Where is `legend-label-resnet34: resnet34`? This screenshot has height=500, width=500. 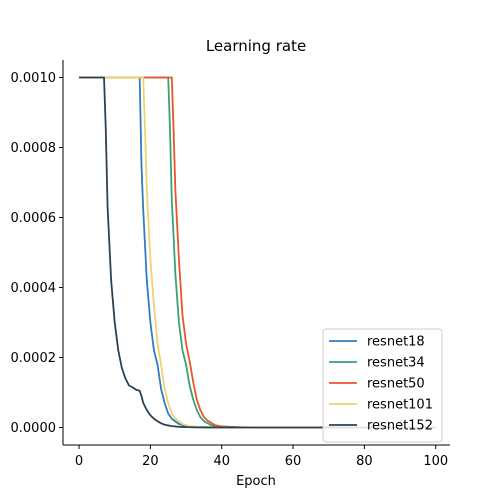
legend-label-resnet34: resnet34 is located at coordinates (396, 363).